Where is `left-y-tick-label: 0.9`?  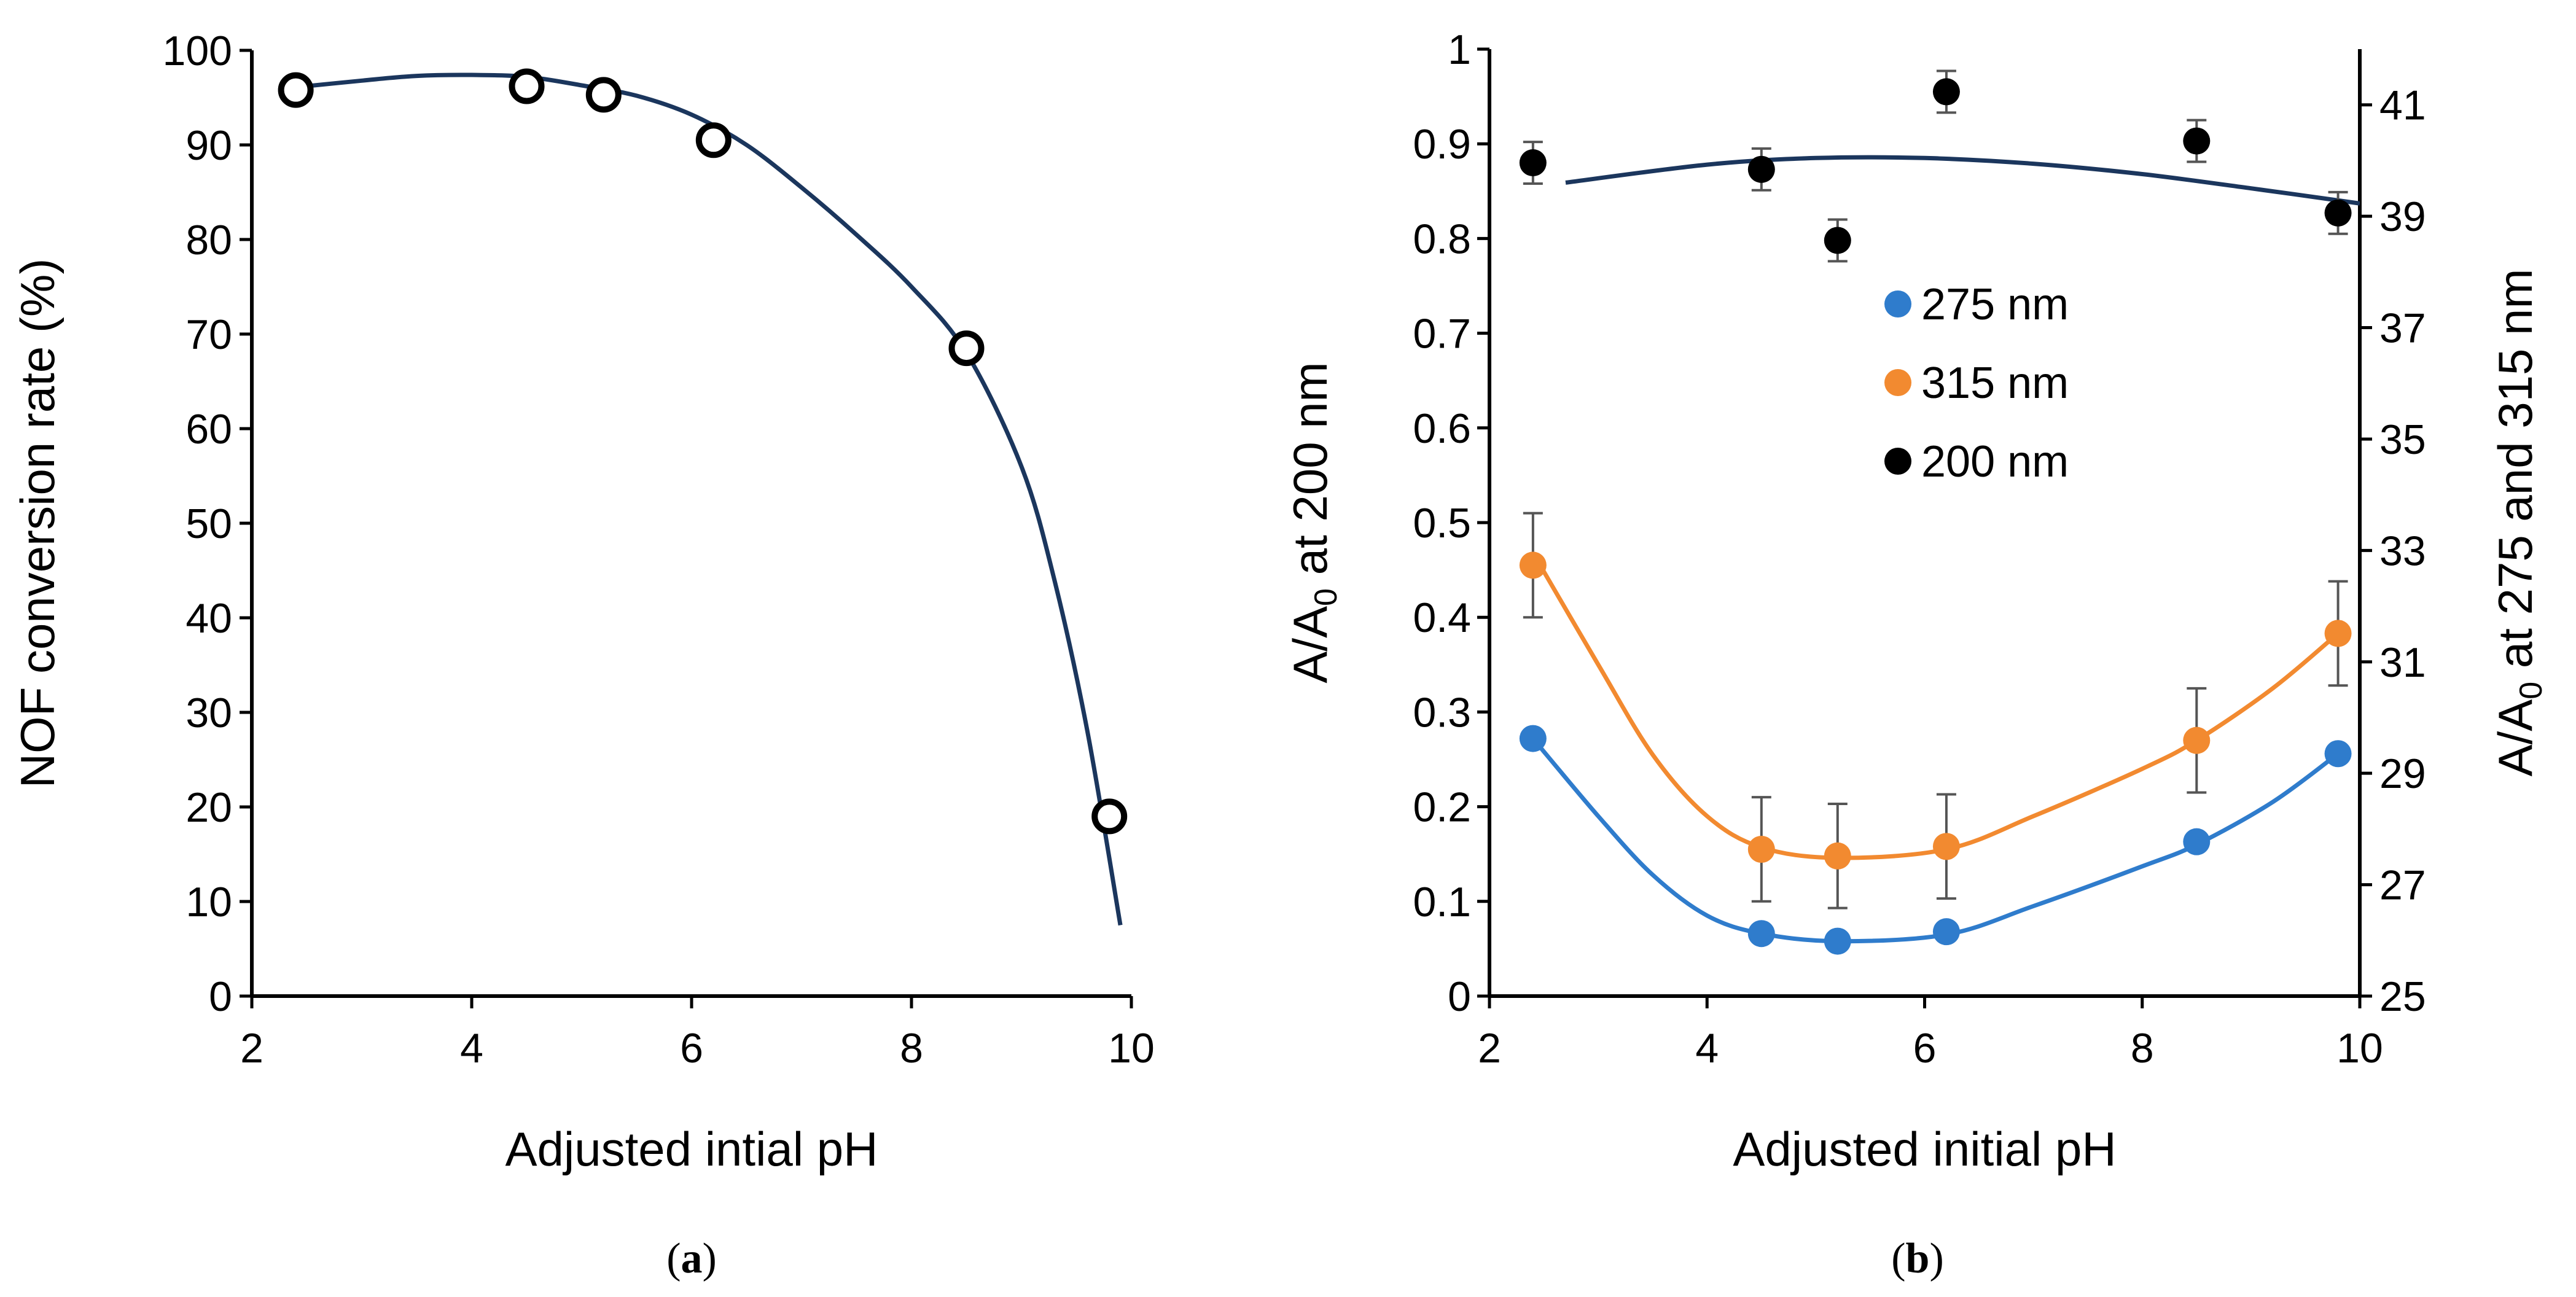 left-y-tick-label: 0.9 is located at coordinates (1442, 144).